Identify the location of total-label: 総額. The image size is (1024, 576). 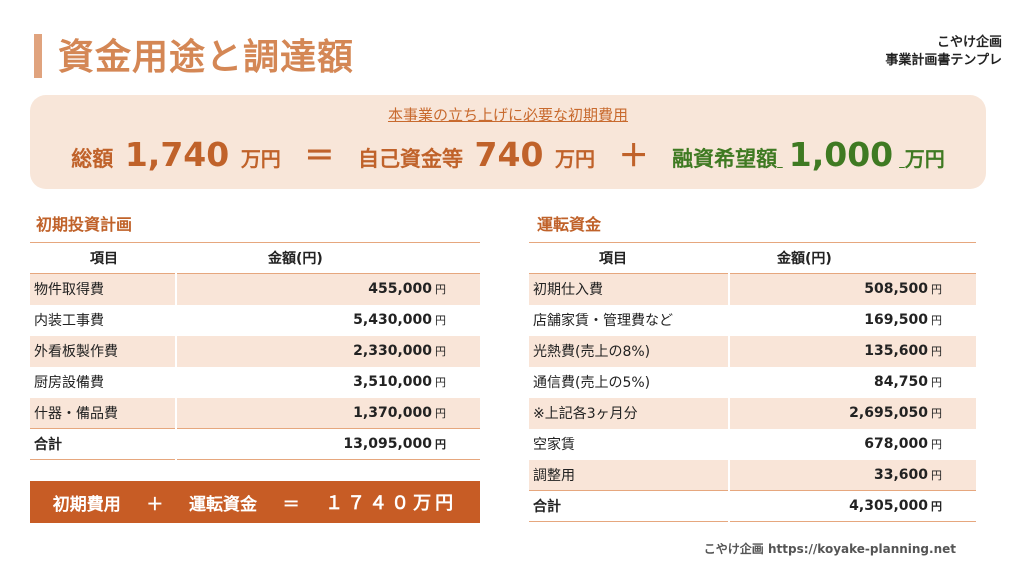
(92, 159).